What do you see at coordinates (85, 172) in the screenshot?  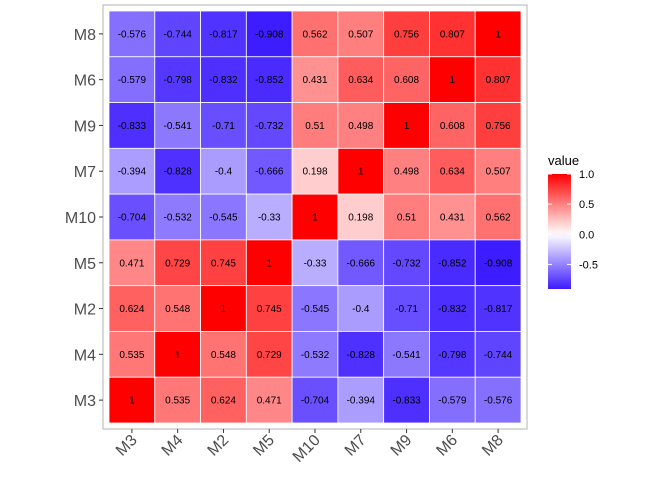 I see `y-tick-label: M7` at bounding box center [85, 172].